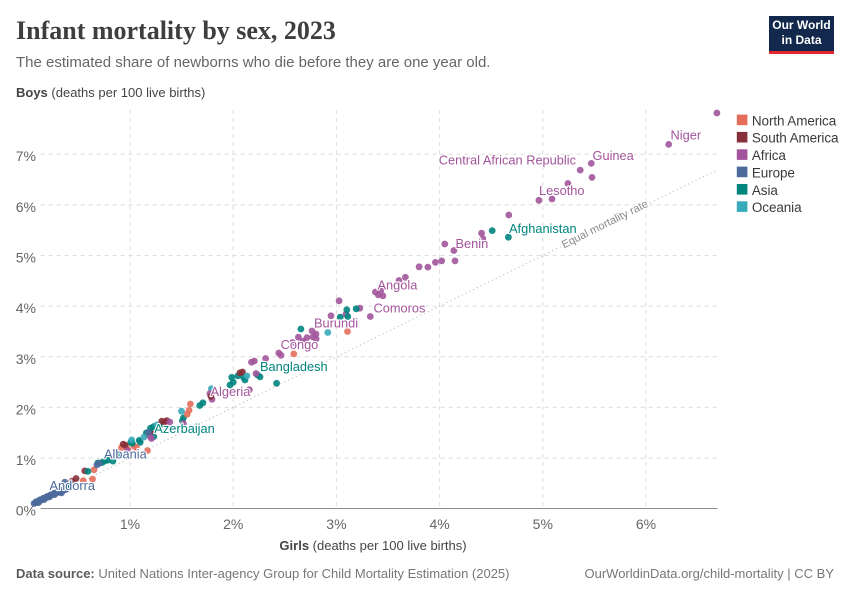 This screenshot has width=850, height=600. Describe the element at coordinates (777, 207) in the screenshot. I see `svg-text: Oceania` at that location.